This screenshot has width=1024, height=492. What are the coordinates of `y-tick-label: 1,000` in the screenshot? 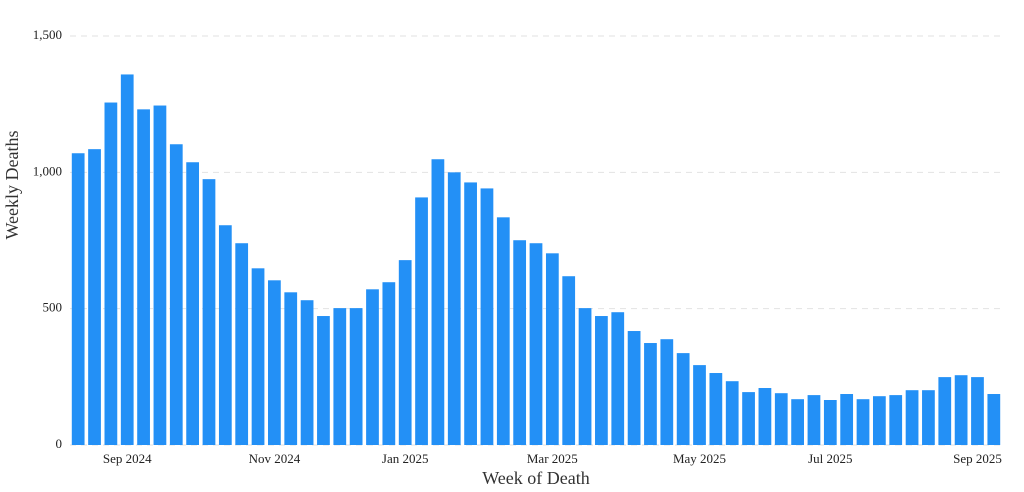 It's located at (47, 170).